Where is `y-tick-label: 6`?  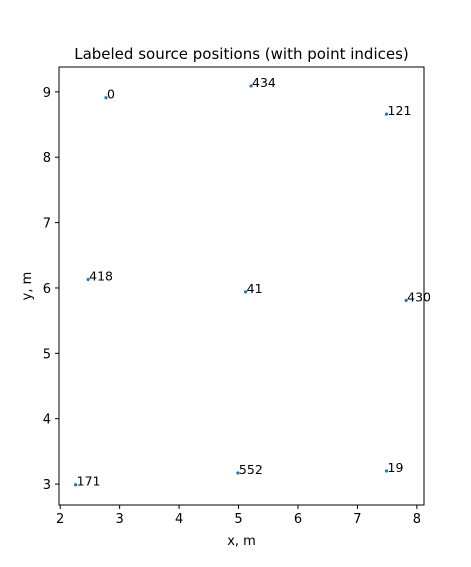 y-tick-label: 6 is located at coordinates (47, 289).